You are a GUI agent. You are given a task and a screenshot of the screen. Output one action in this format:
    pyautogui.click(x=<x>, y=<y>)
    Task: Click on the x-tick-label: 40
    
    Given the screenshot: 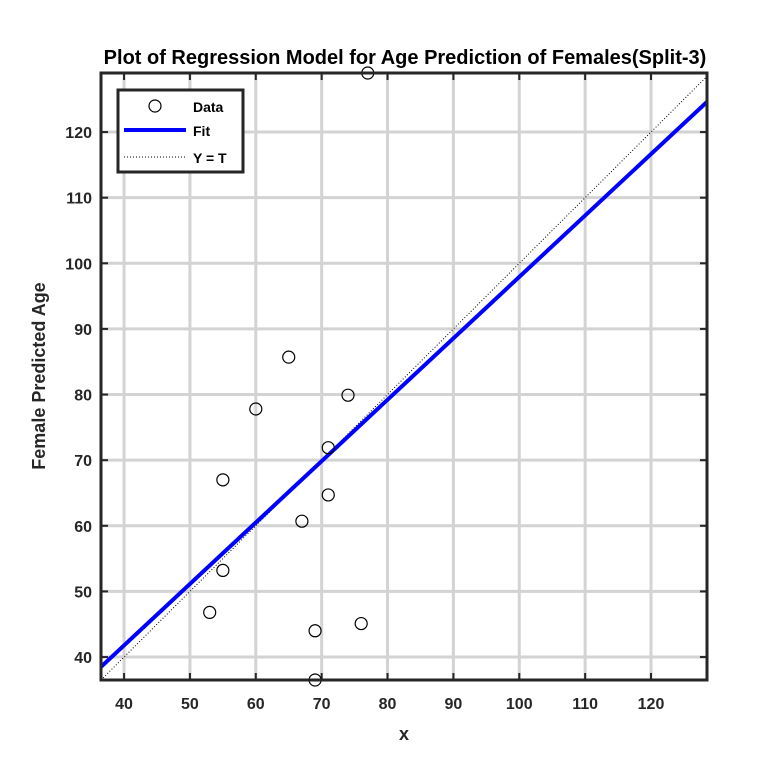 What is the action you would take?
    pyautogui.click(x=124, y=704)
    